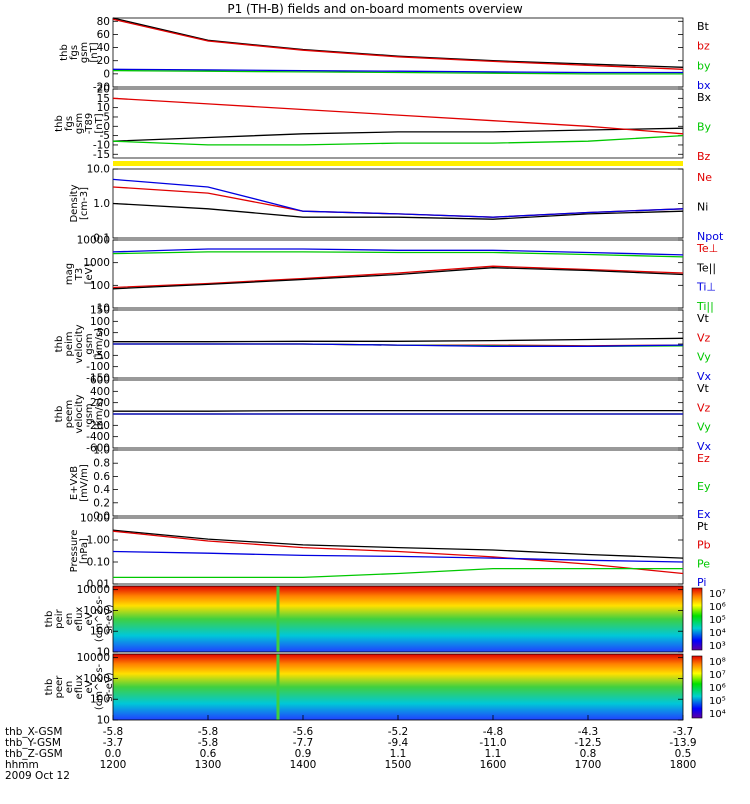  I want to click on y-tick-label: 100, so click(100, 286).